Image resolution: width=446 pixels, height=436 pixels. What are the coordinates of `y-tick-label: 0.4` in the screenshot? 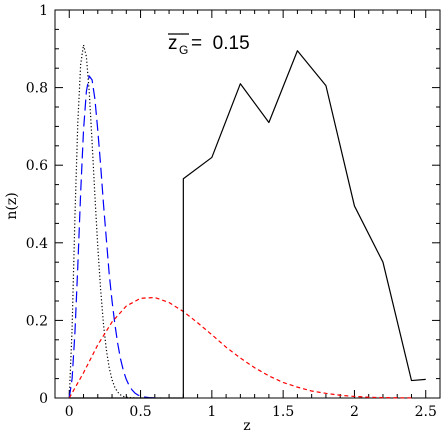 It's located at (37, 244).